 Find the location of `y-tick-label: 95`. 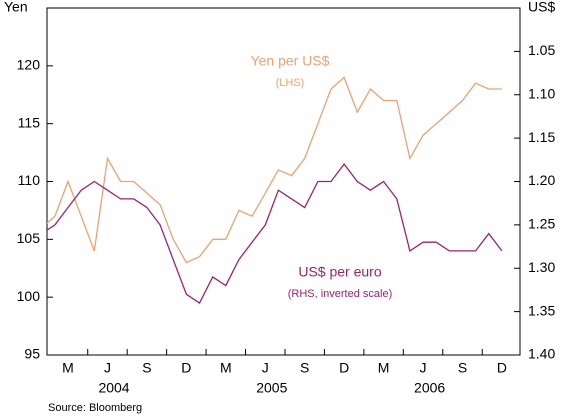

y-tick-label: 95 is located at coordinates (32, 354).